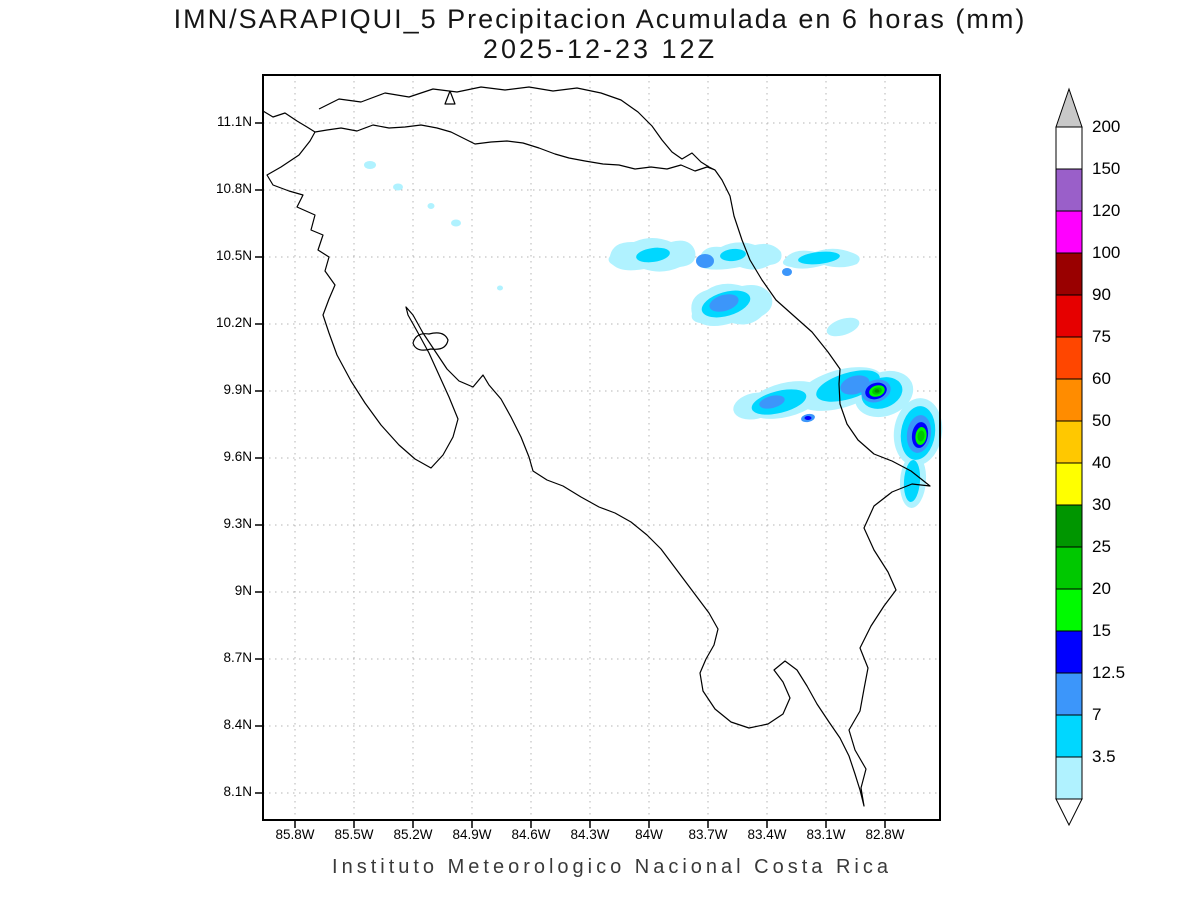 Image resolution: width=1200 pixels, height=900 pixels. Describe the element at coordinates (295, 834) in the screenshot. I see `lon-tick-label: 85.8W` at that location.